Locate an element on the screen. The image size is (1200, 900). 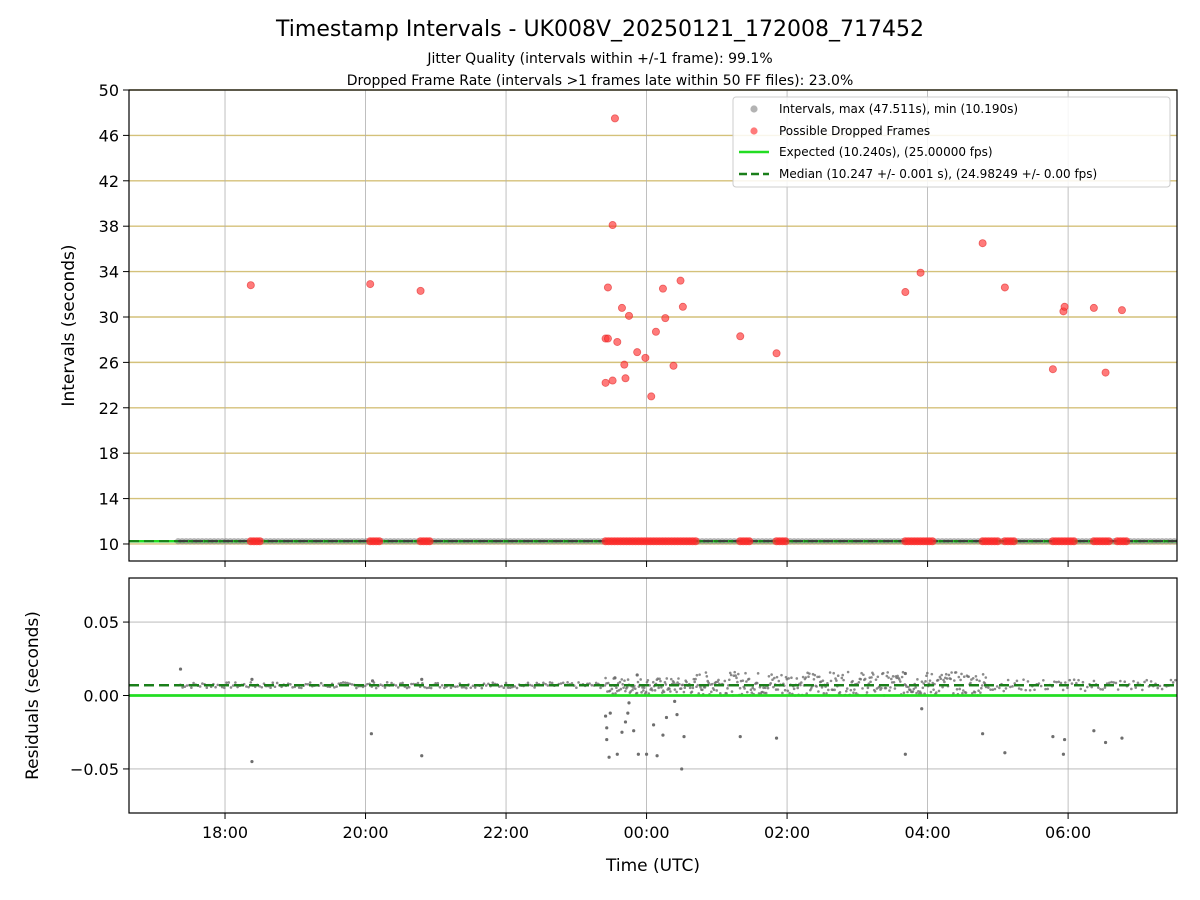
y-tick-label: 50 is located at coordinates (109, 90).